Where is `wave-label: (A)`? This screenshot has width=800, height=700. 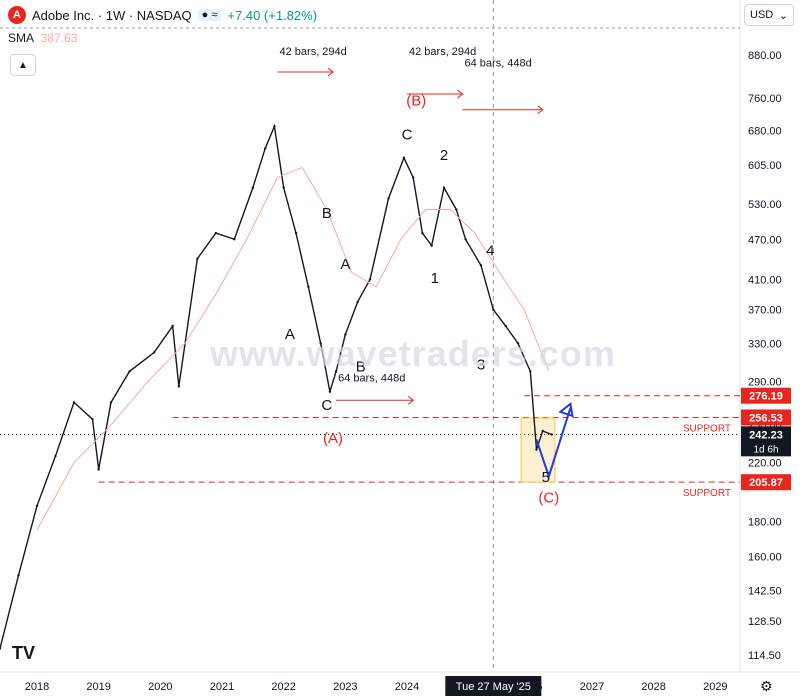
wave-label: (A) is located at coordinates (333, 438).